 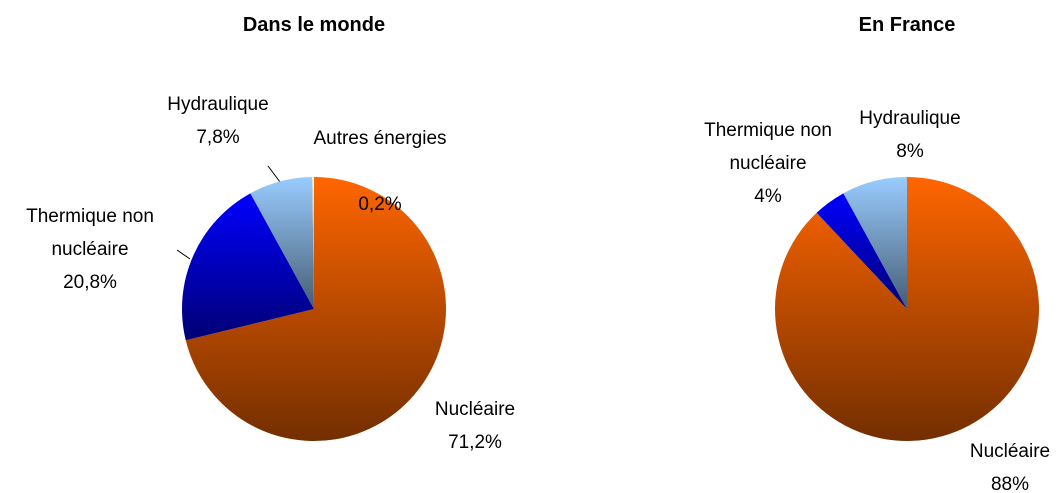 What do you see at coordinates (380, 138) in the screenshot?
I see `slice-name: Autres énergies` at bounding box center [380, 138].